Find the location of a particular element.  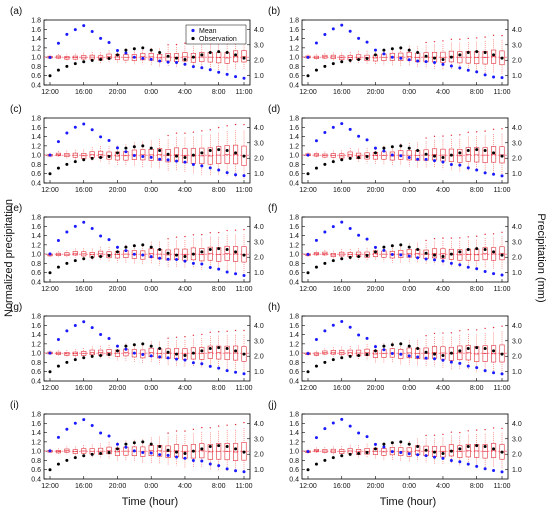

y-tick-label-right: 4.0 is located at coordinates (259, 424).